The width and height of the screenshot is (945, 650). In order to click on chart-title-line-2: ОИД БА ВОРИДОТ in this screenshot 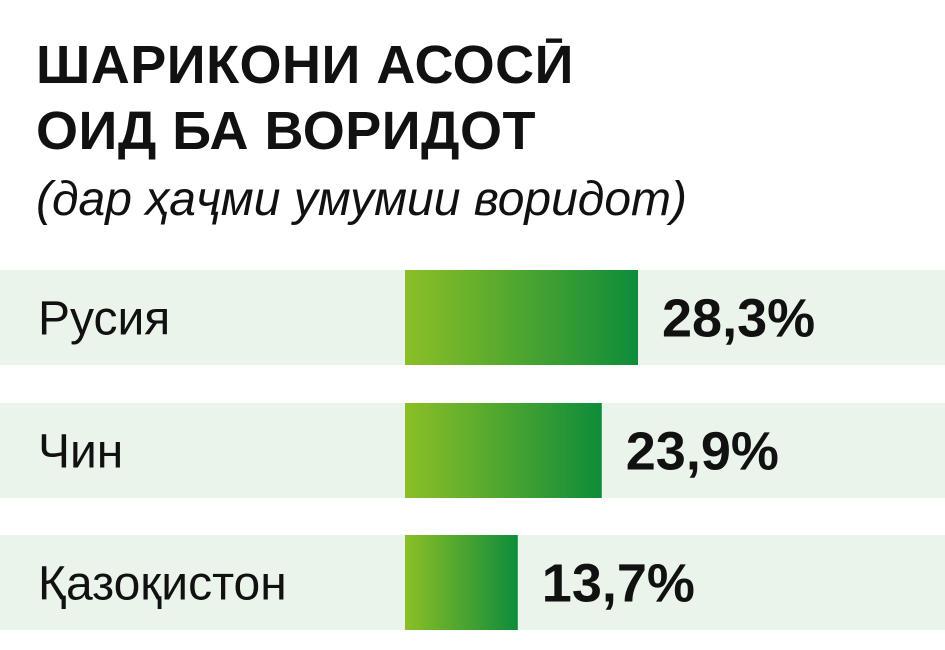, I will do `click(286, 131)`.